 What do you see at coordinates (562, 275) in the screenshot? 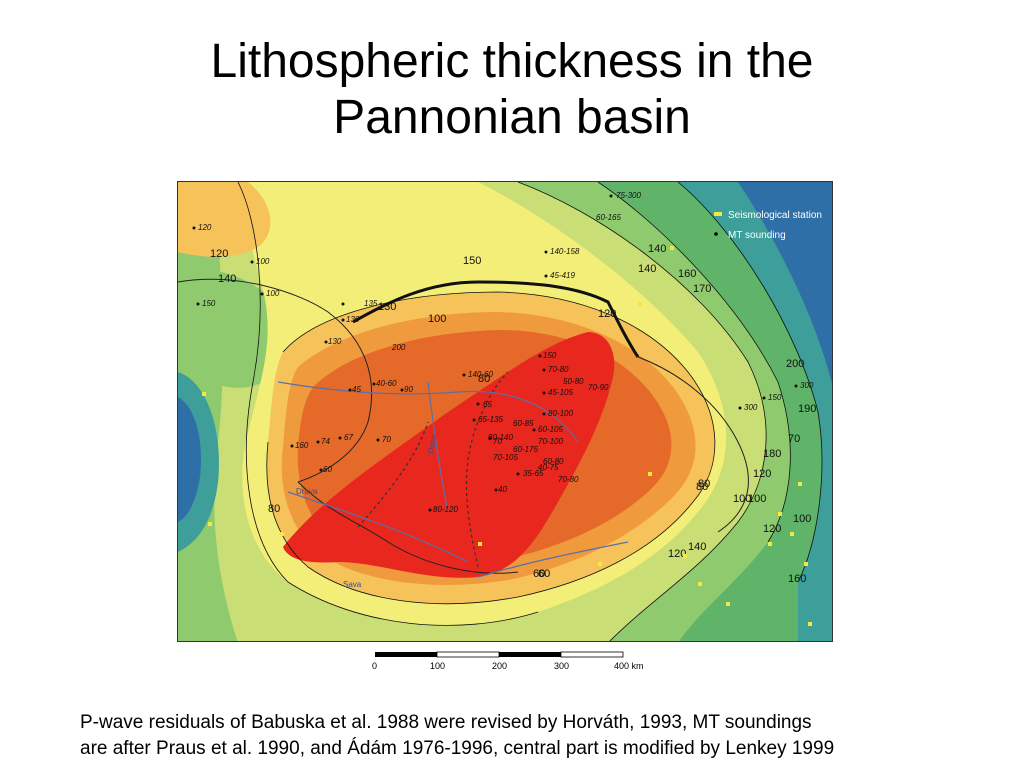
I see `point-label: 45-419` at bounding box center [562, 275].